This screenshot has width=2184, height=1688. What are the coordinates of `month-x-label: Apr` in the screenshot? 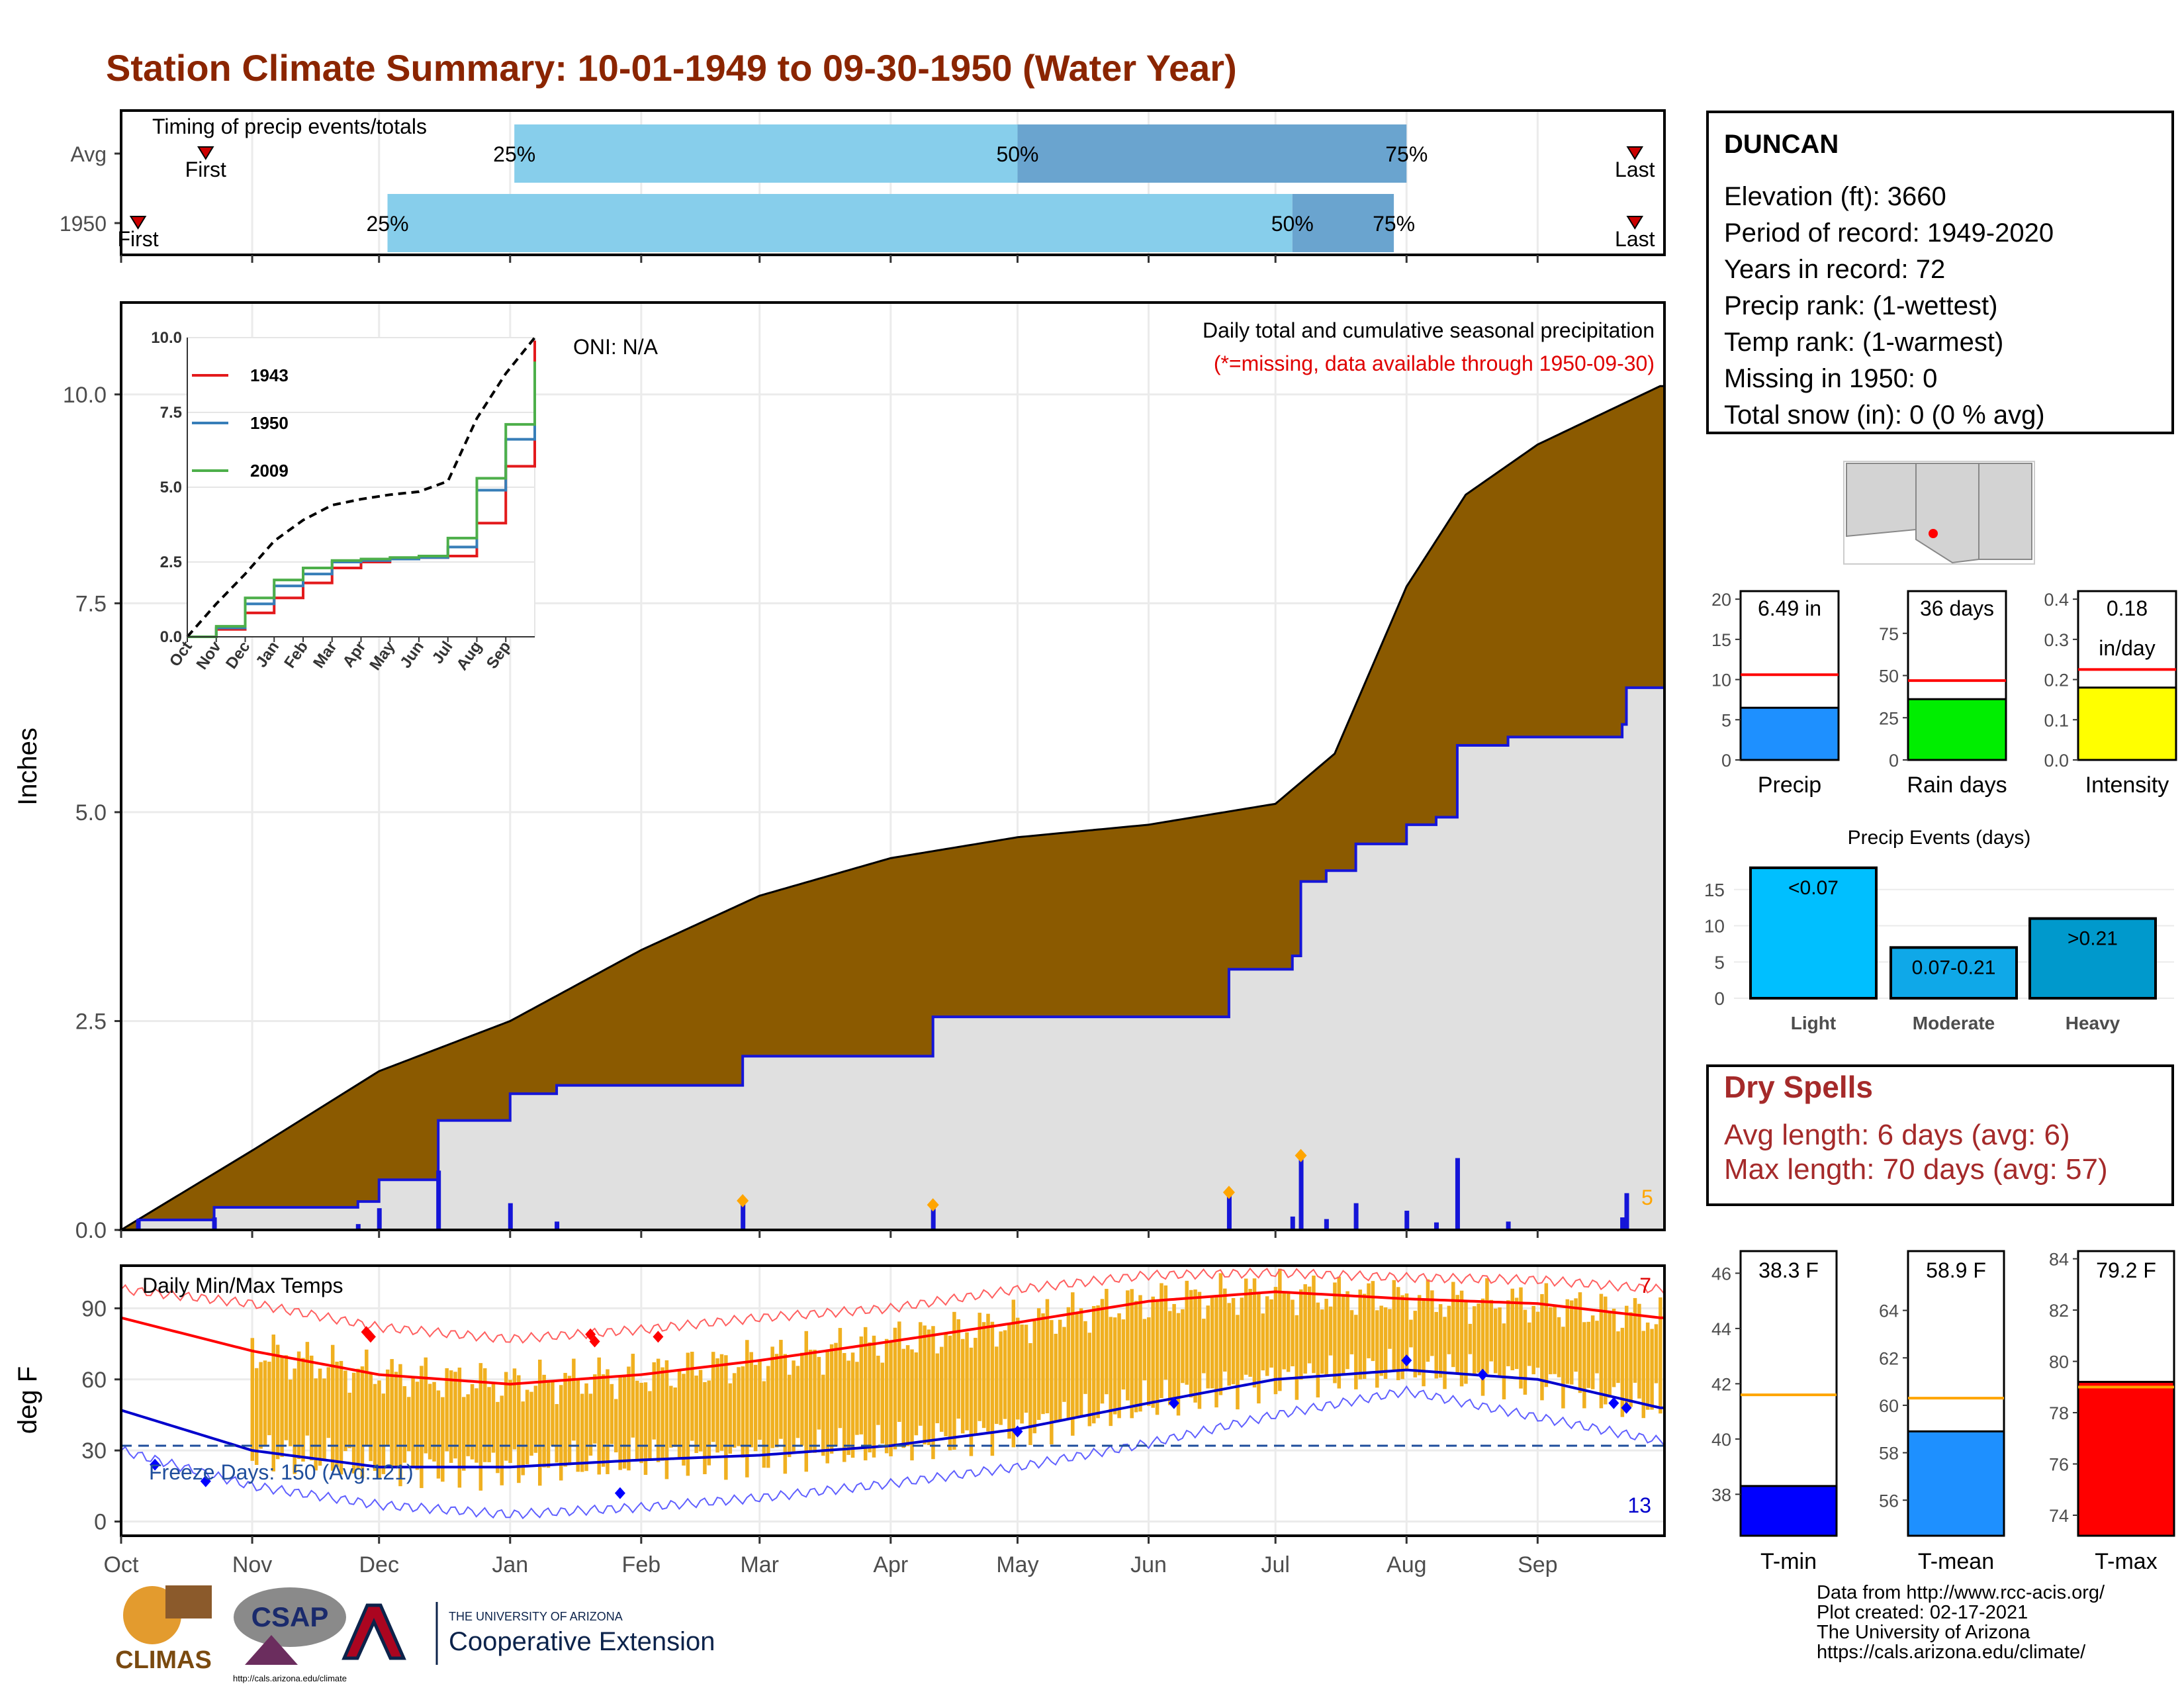 It's located at (890, 1564).